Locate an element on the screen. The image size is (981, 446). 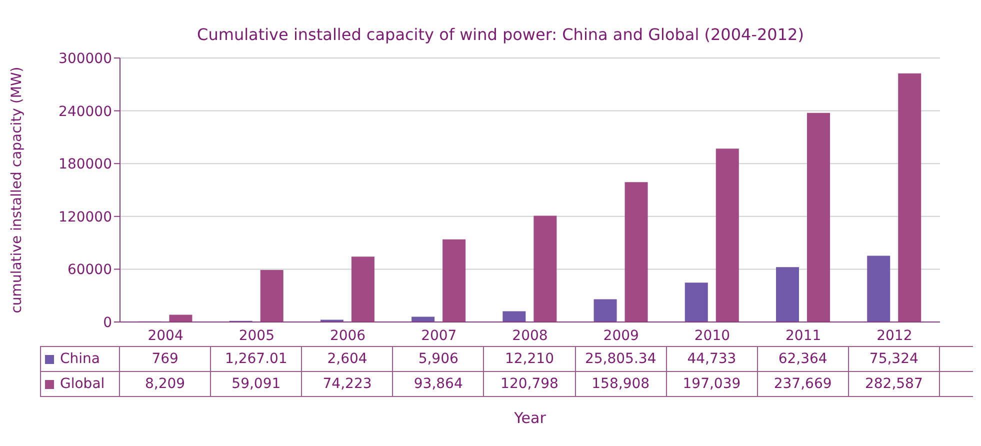
x-axis-title: Year is located at coordinates (530, 418).